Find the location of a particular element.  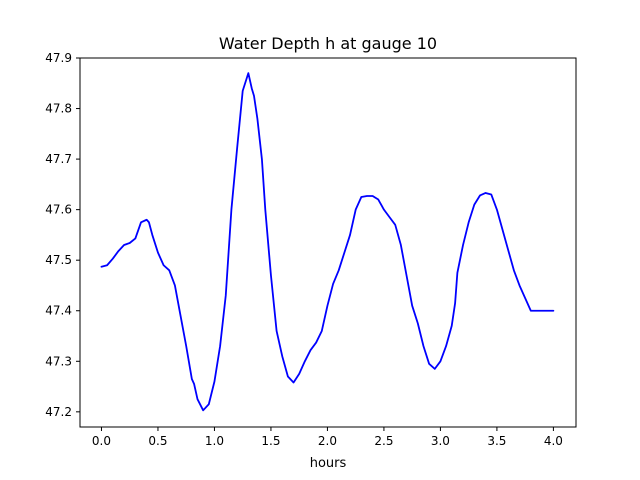

x-tick-label: 3.0 is located at coordinates (440, 441).